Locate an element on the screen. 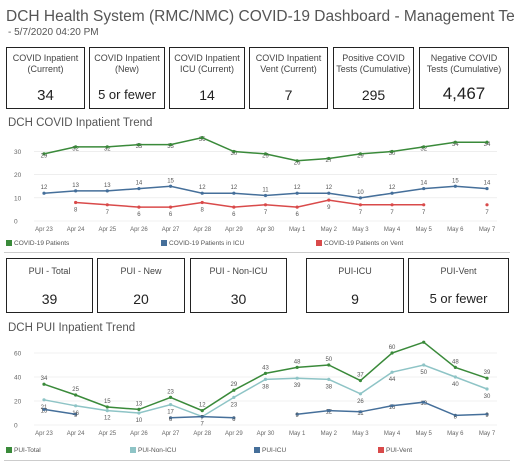  data-label: 43 is located at coordinates (265, 368).